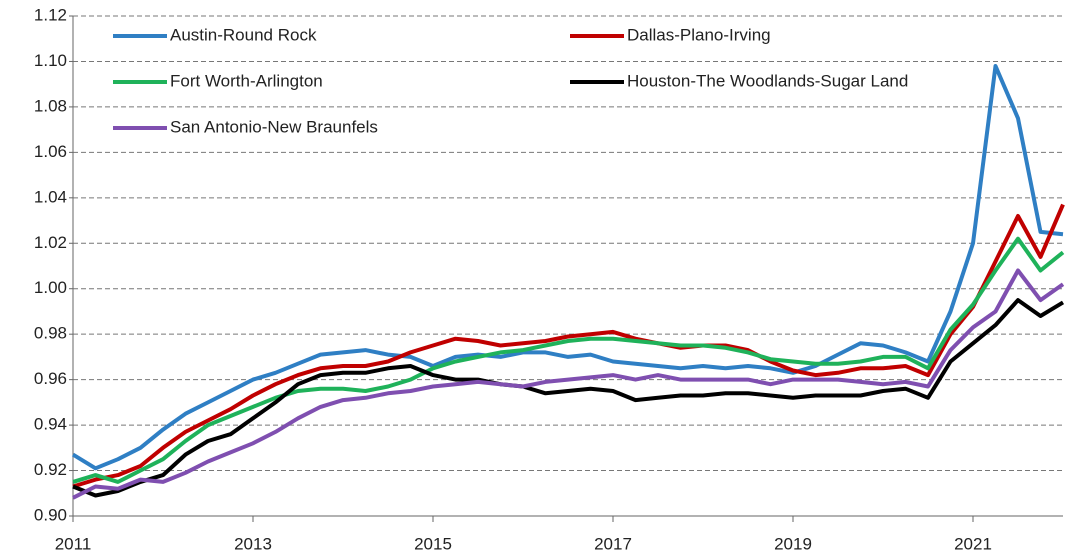  Describe the element at coordinates (973, 543) in the screenshot. I see `x-tick-label: 2021` at that location.